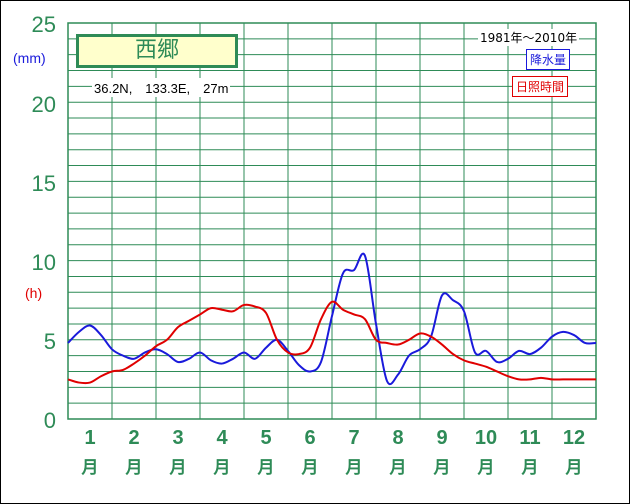  I want to click on y-tick-label: 10, so click(43, 262).